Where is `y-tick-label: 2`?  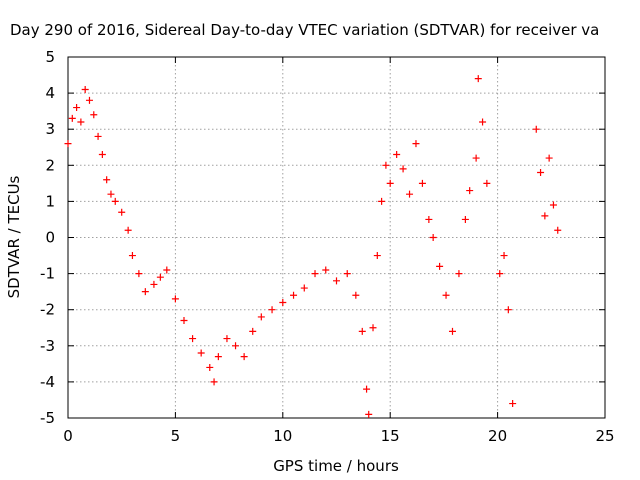 y-tick-label: 2 is located at coordinates (50, 165).